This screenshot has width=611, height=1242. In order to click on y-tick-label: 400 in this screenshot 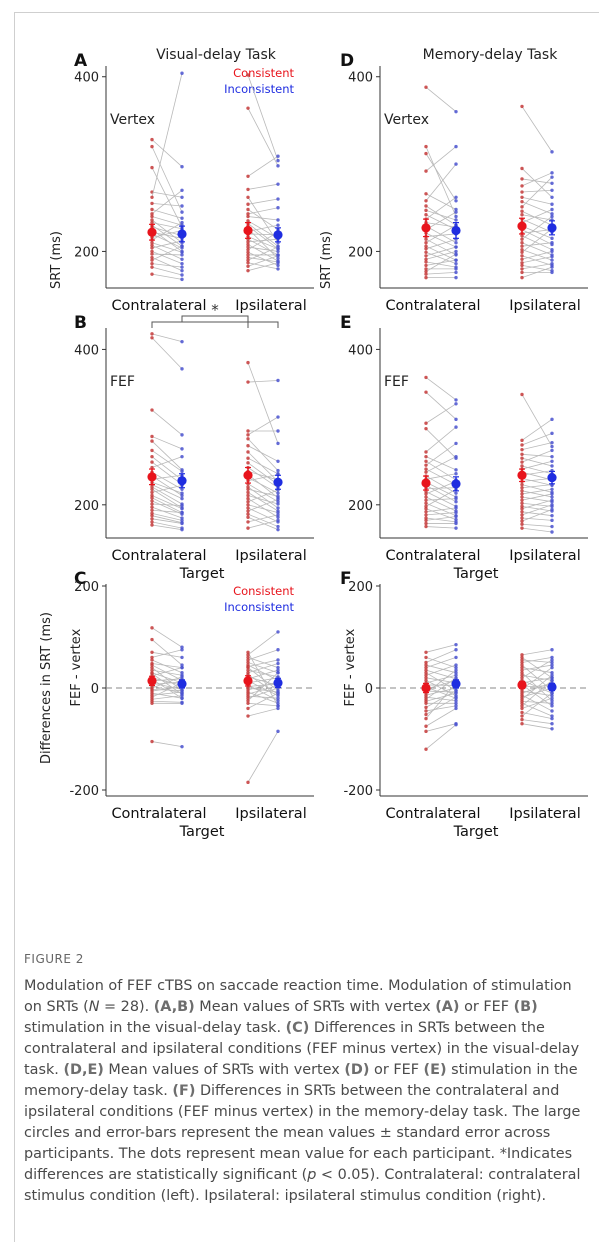, I will do `click(86, 350)`.